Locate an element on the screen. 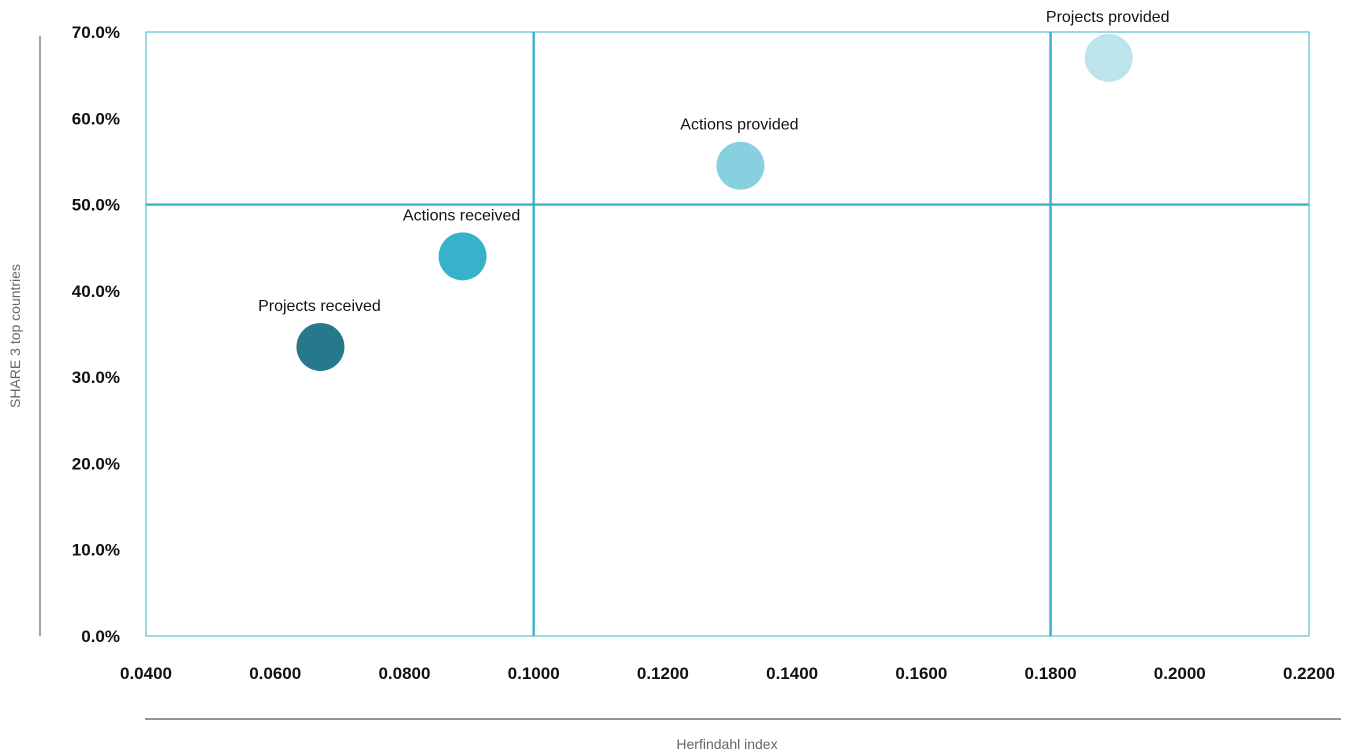  x-tick-label: 0.1600 is located at coordinates (921, 673).